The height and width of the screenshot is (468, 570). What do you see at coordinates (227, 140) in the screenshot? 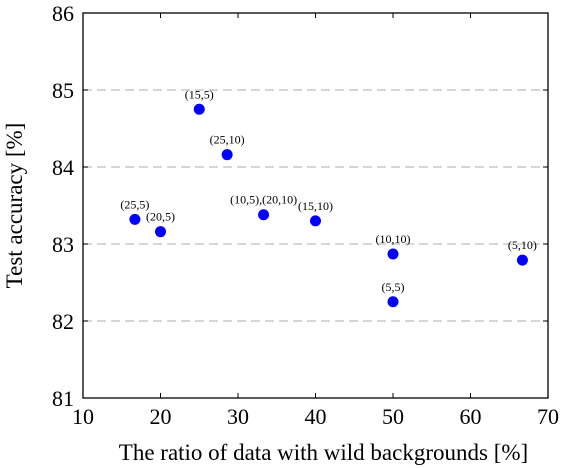
I see `point-label: (25,10)` at bounding box center [227, 140].